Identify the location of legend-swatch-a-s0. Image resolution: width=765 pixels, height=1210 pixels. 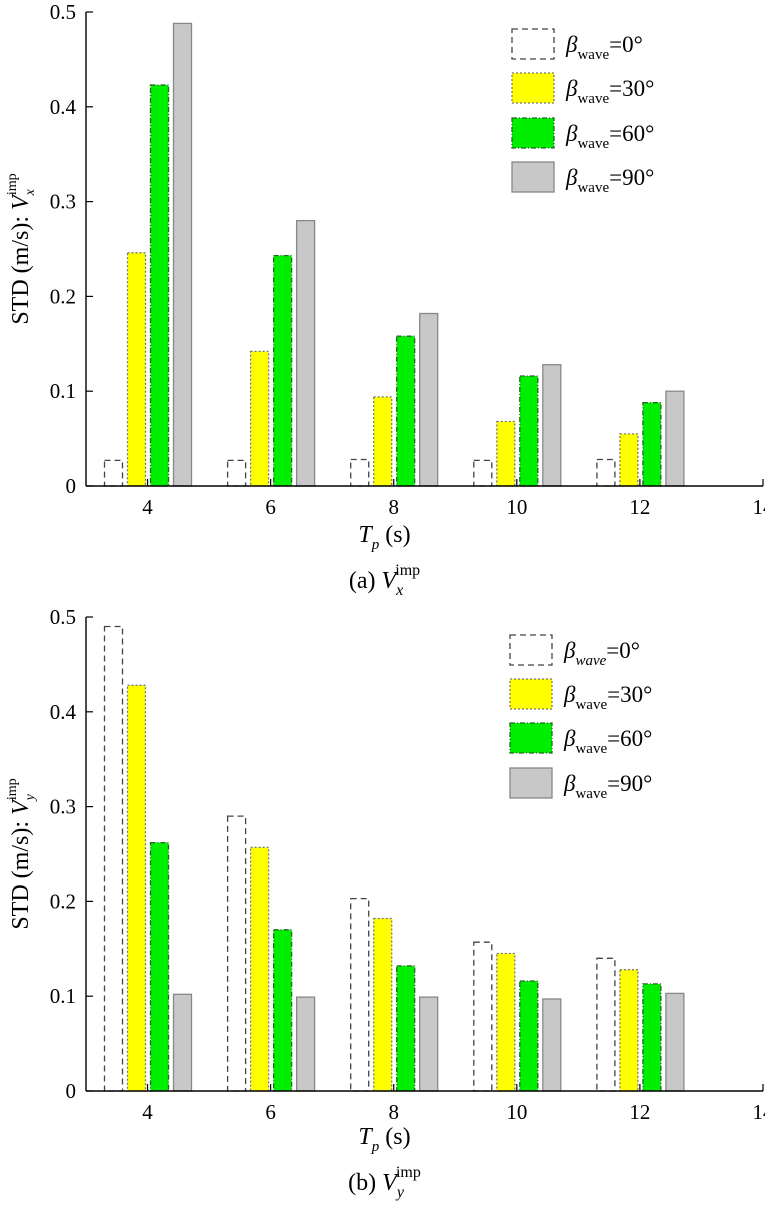
(533, 44).